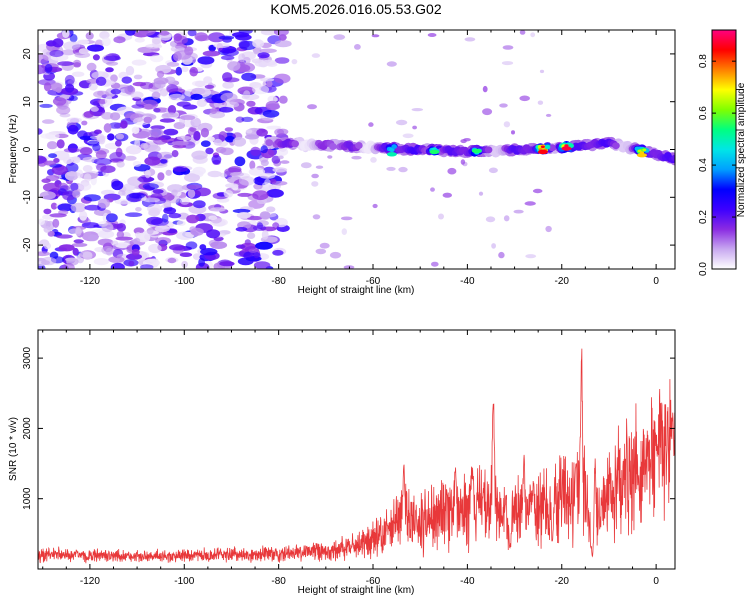 The width and height of the screenshot is (750, 600). I want to click on colorbar-tick-label: 0.2, so click(703, 217).